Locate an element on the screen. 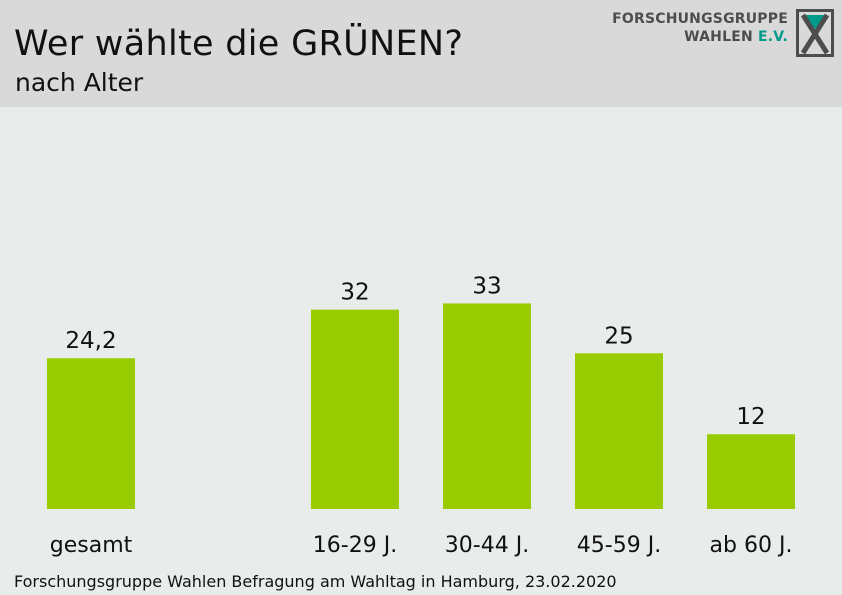 The width and height of the screenshot is (842, 595). brand-logo: FORSCHUNGSGRUPPE WAHLEN E.V. is located at coordinates (724, 32).